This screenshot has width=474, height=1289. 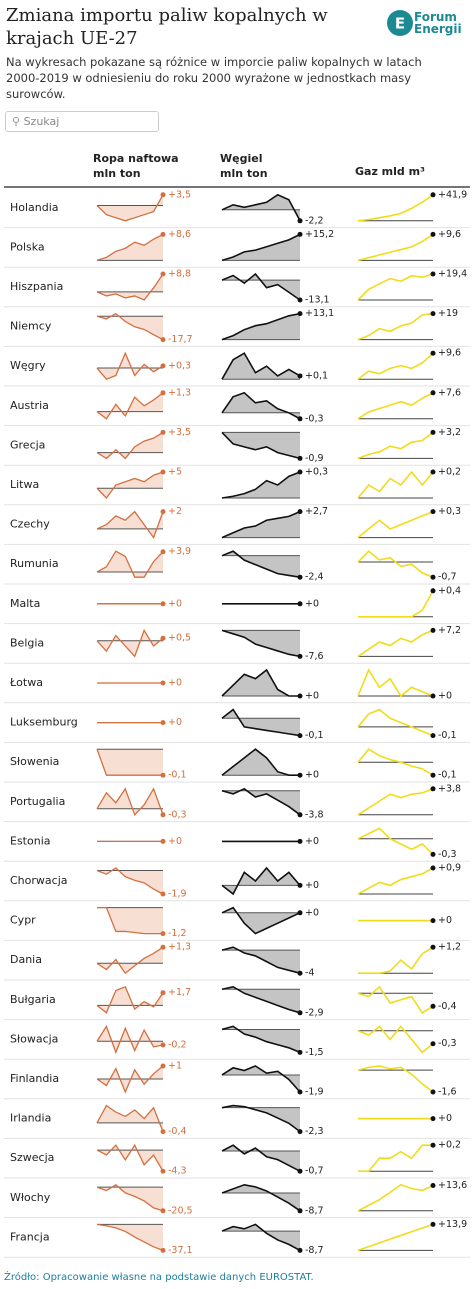 What do you see at coordinates (26, 682) in the screenshot?
I see `country: Łotwa` at bounding box center [26, 682].